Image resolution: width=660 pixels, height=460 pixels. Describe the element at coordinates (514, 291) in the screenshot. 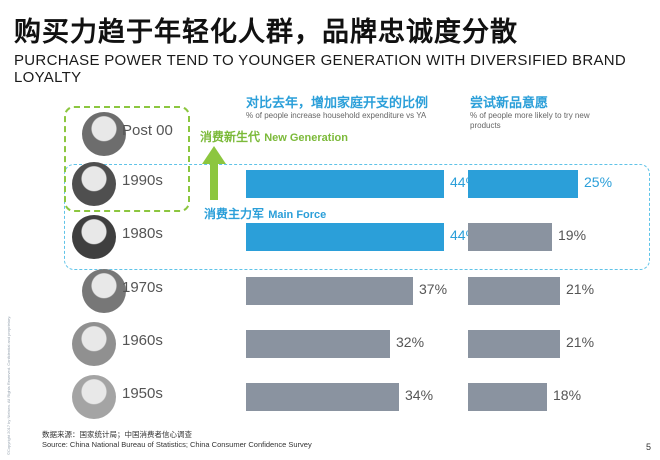

I see `chart2-bar-1970s` at that location.